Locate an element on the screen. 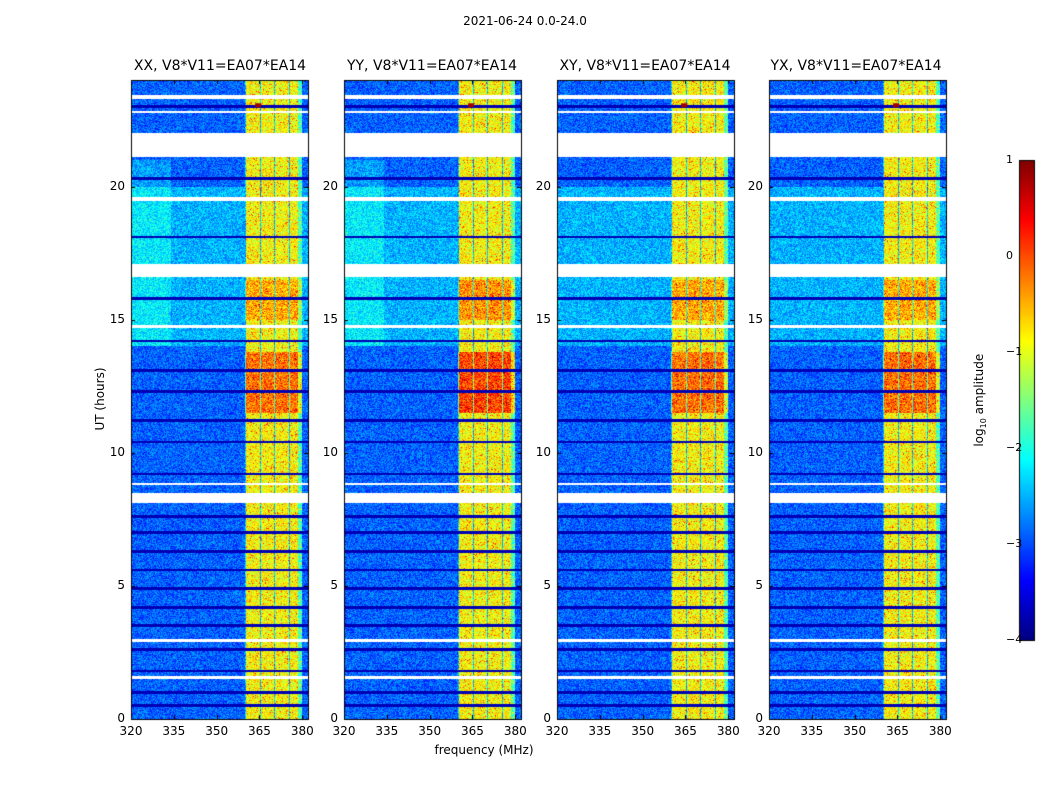 This screenshot has width=1050, height=800. panel-title-yx: YX, V8*V11=EA07*EA14 is located at coordinates (856, 66).